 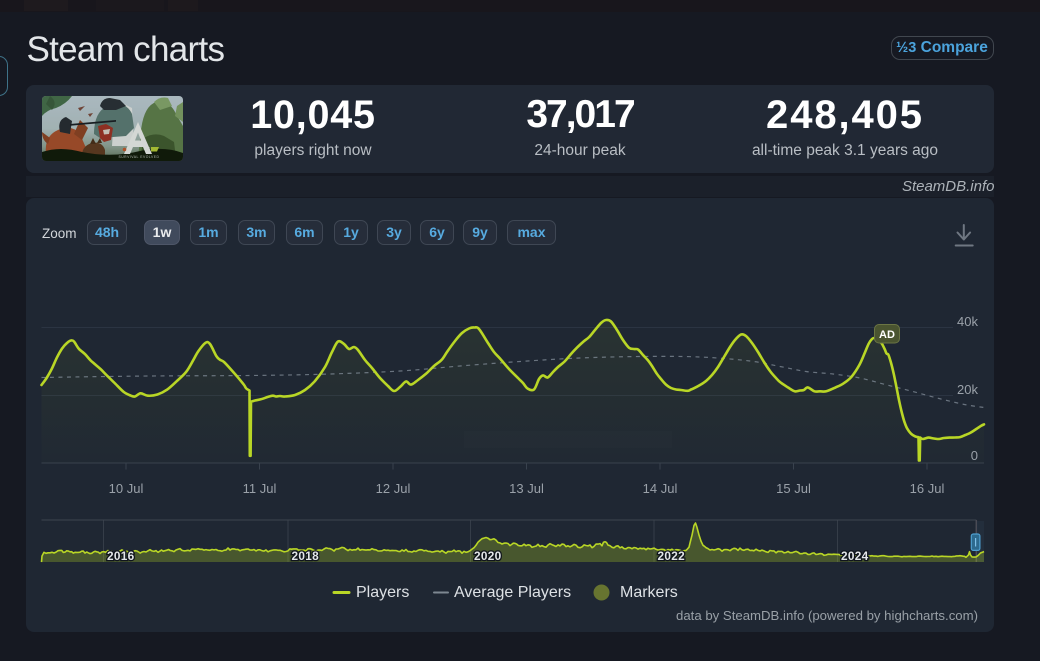 I want to click on svg-text: A, so click(x=129, y=150).